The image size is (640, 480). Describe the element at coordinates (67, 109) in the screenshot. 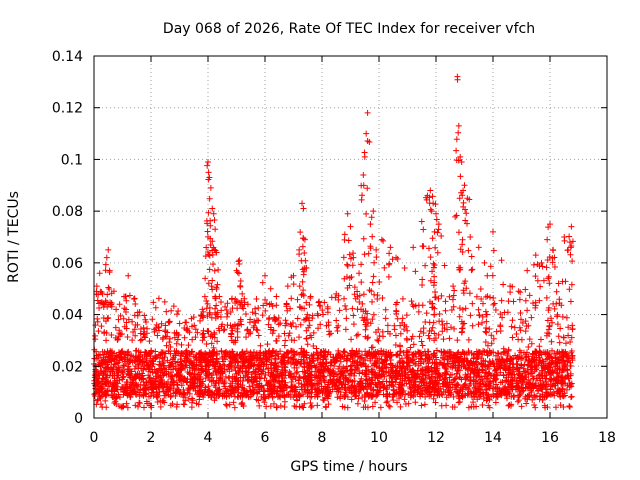

I see `y-tick-label: 0.12` at that location.